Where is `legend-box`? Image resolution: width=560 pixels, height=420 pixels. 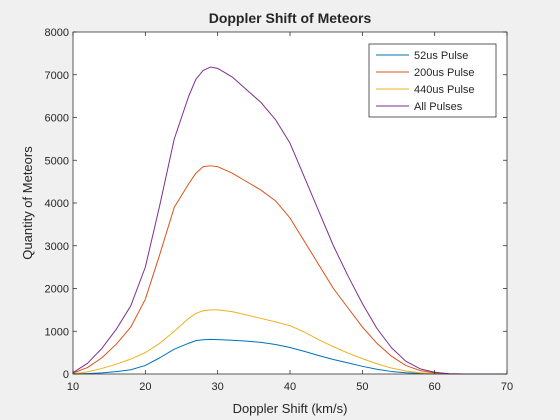 legend-box is located at coordinates (432, 80).